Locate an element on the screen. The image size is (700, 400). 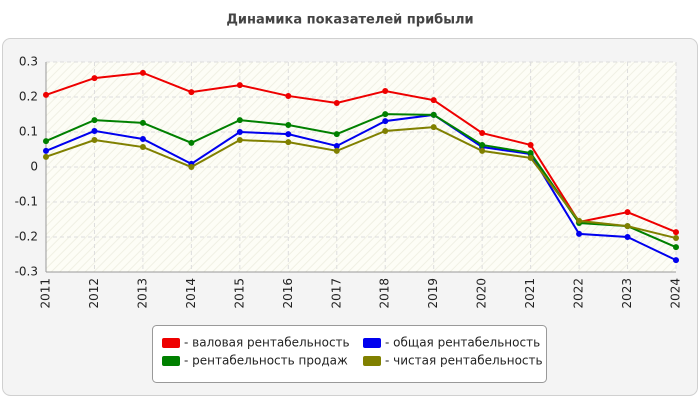
legend is located at coordinates (349, 354).